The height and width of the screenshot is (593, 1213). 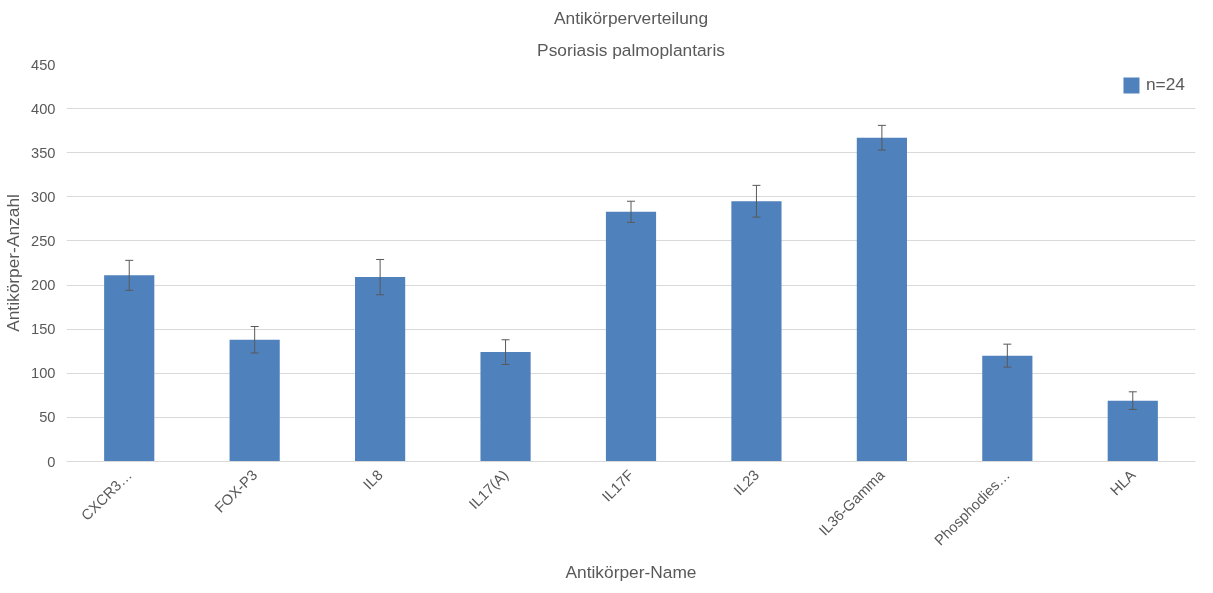 I want to click on y-tick-label: 50, so click(x=47, y=417).